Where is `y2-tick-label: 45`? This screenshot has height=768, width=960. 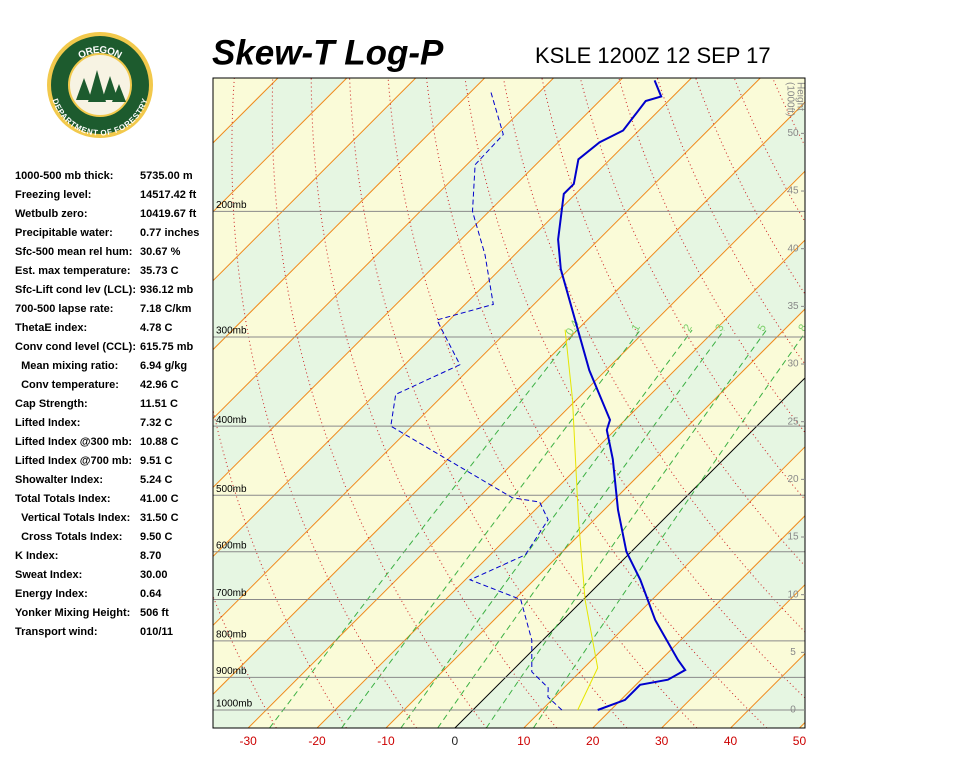
y2-tick-label: 45 is located at coordinates (793, 191).